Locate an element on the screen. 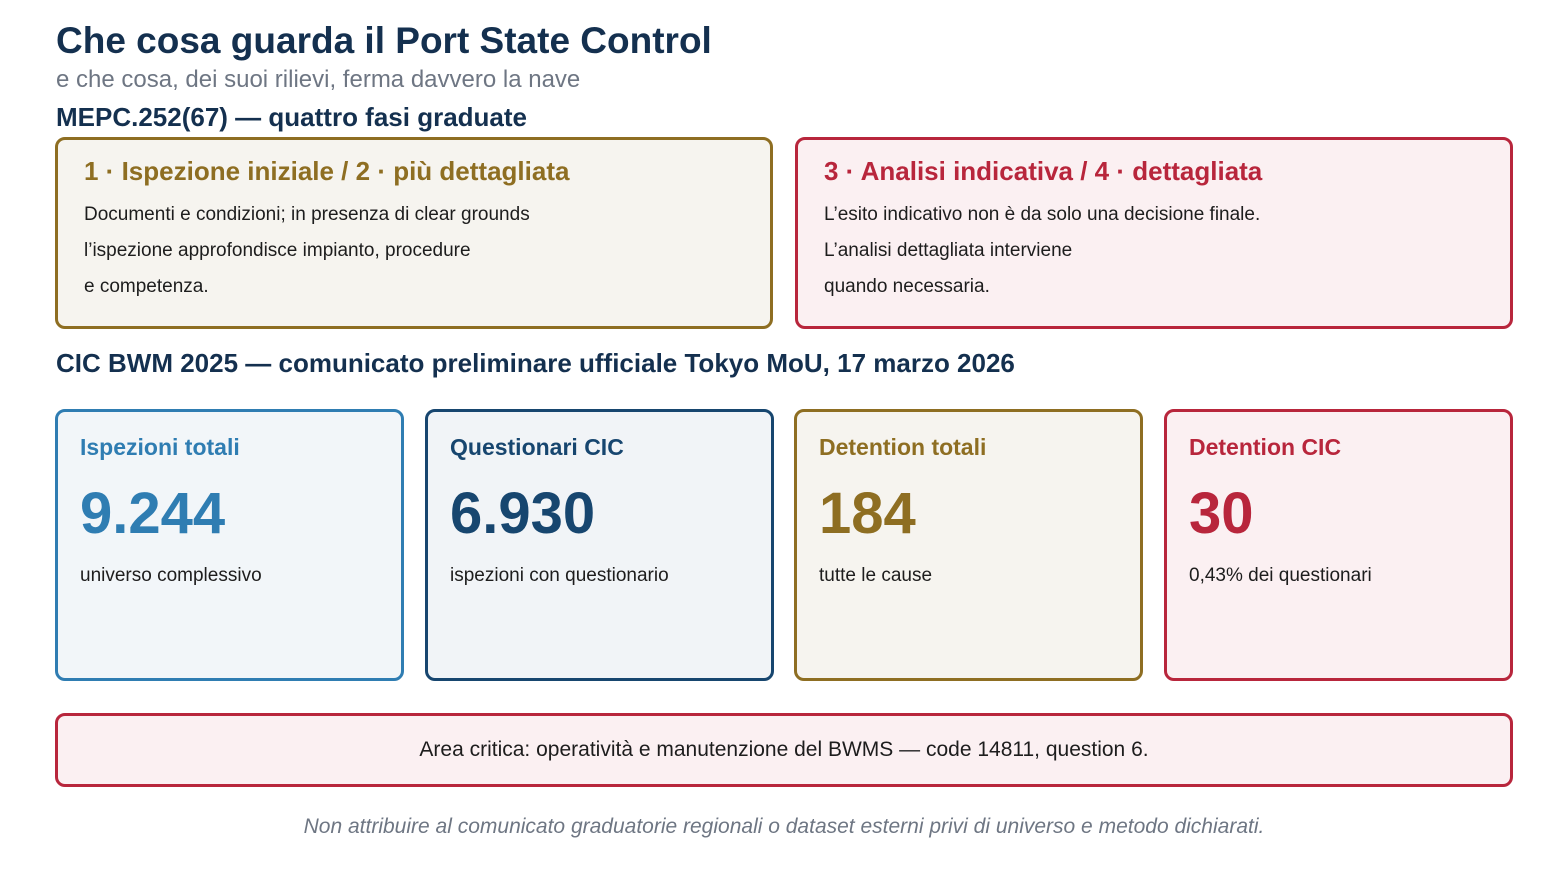 This screenshot has width=1568, height=870. phases-section-title: MEPC.252(67) — quattro fasi graduate is located at coordinates (291, 117).